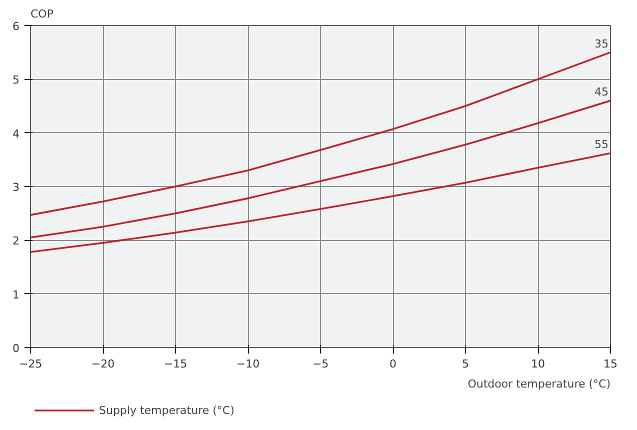  What do you see at coordinates (248, 364) in the screenshot?
I see `x-tick-label: −10` at bounding box center [248, 364].